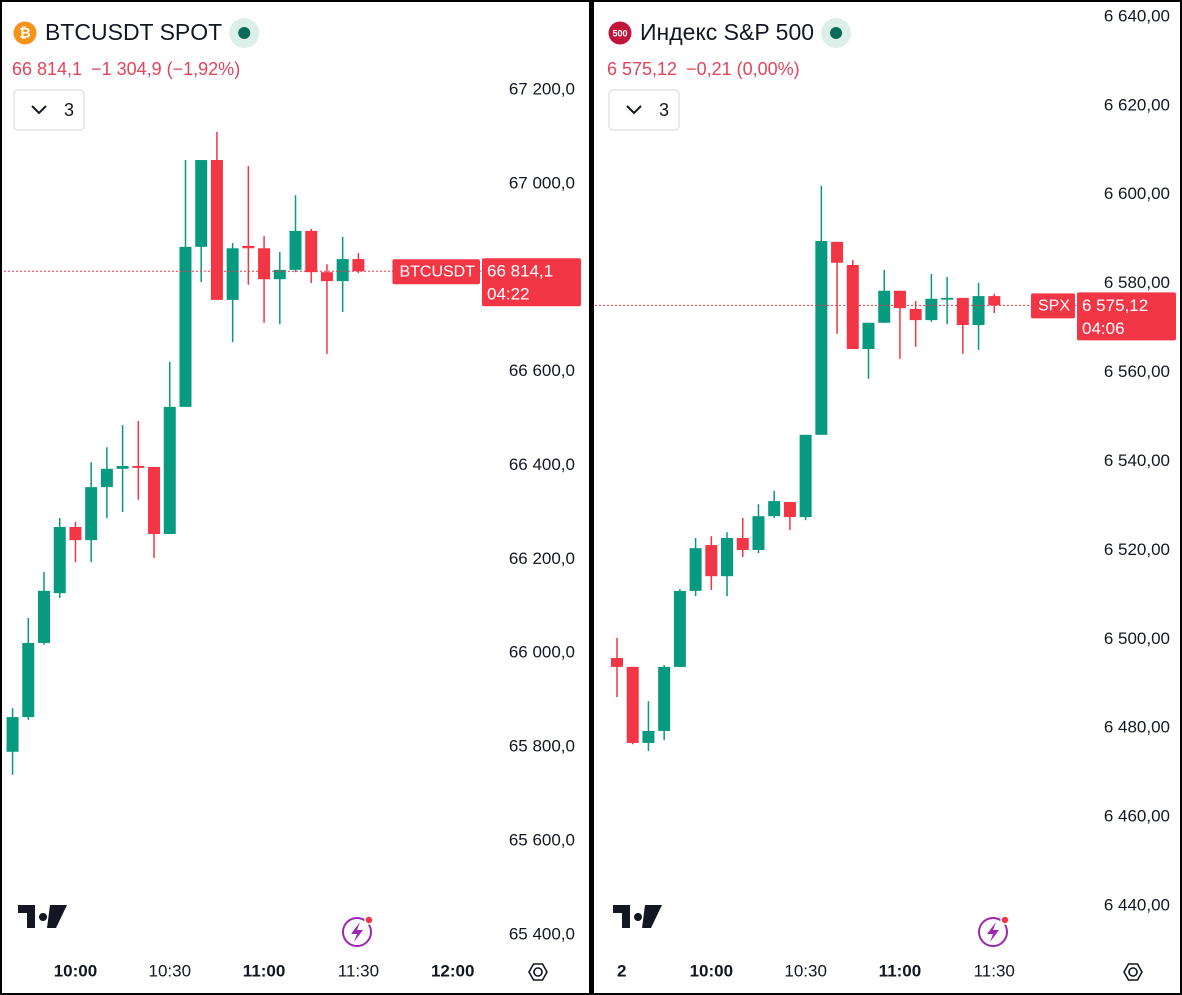 The image size is (1182, 995). Describe the element at coordinates (165, 69) in the screenshot. I see `price-change: −1 304,9 (−1,92%)` at that location.